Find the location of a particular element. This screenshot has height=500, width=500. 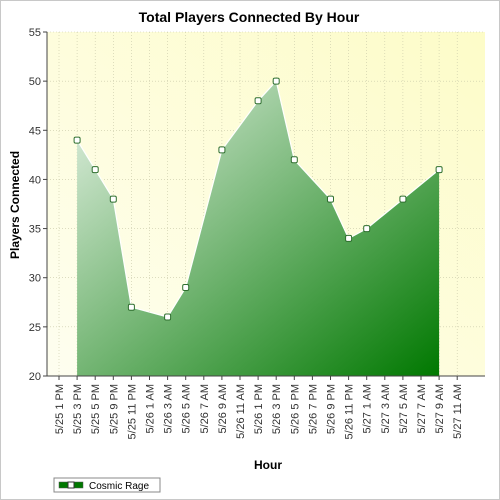

x-tick-label: 5/25 1 PM is located at coordinates (60, 409).